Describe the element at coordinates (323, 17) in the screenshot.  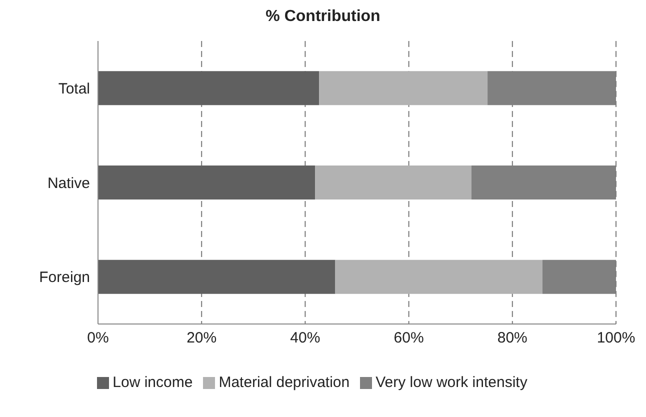
I see `chart-title: % Contribution` at that location.